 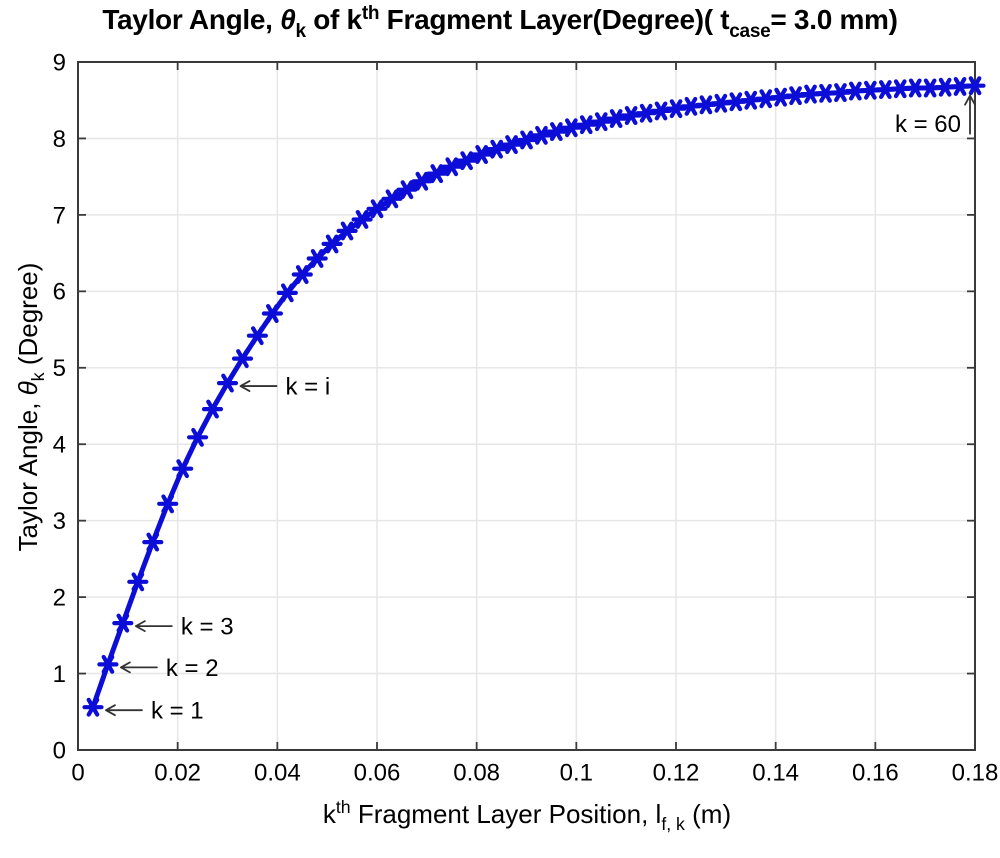 I want to click on y-tick-label: 2, so click(x=59, y=598).